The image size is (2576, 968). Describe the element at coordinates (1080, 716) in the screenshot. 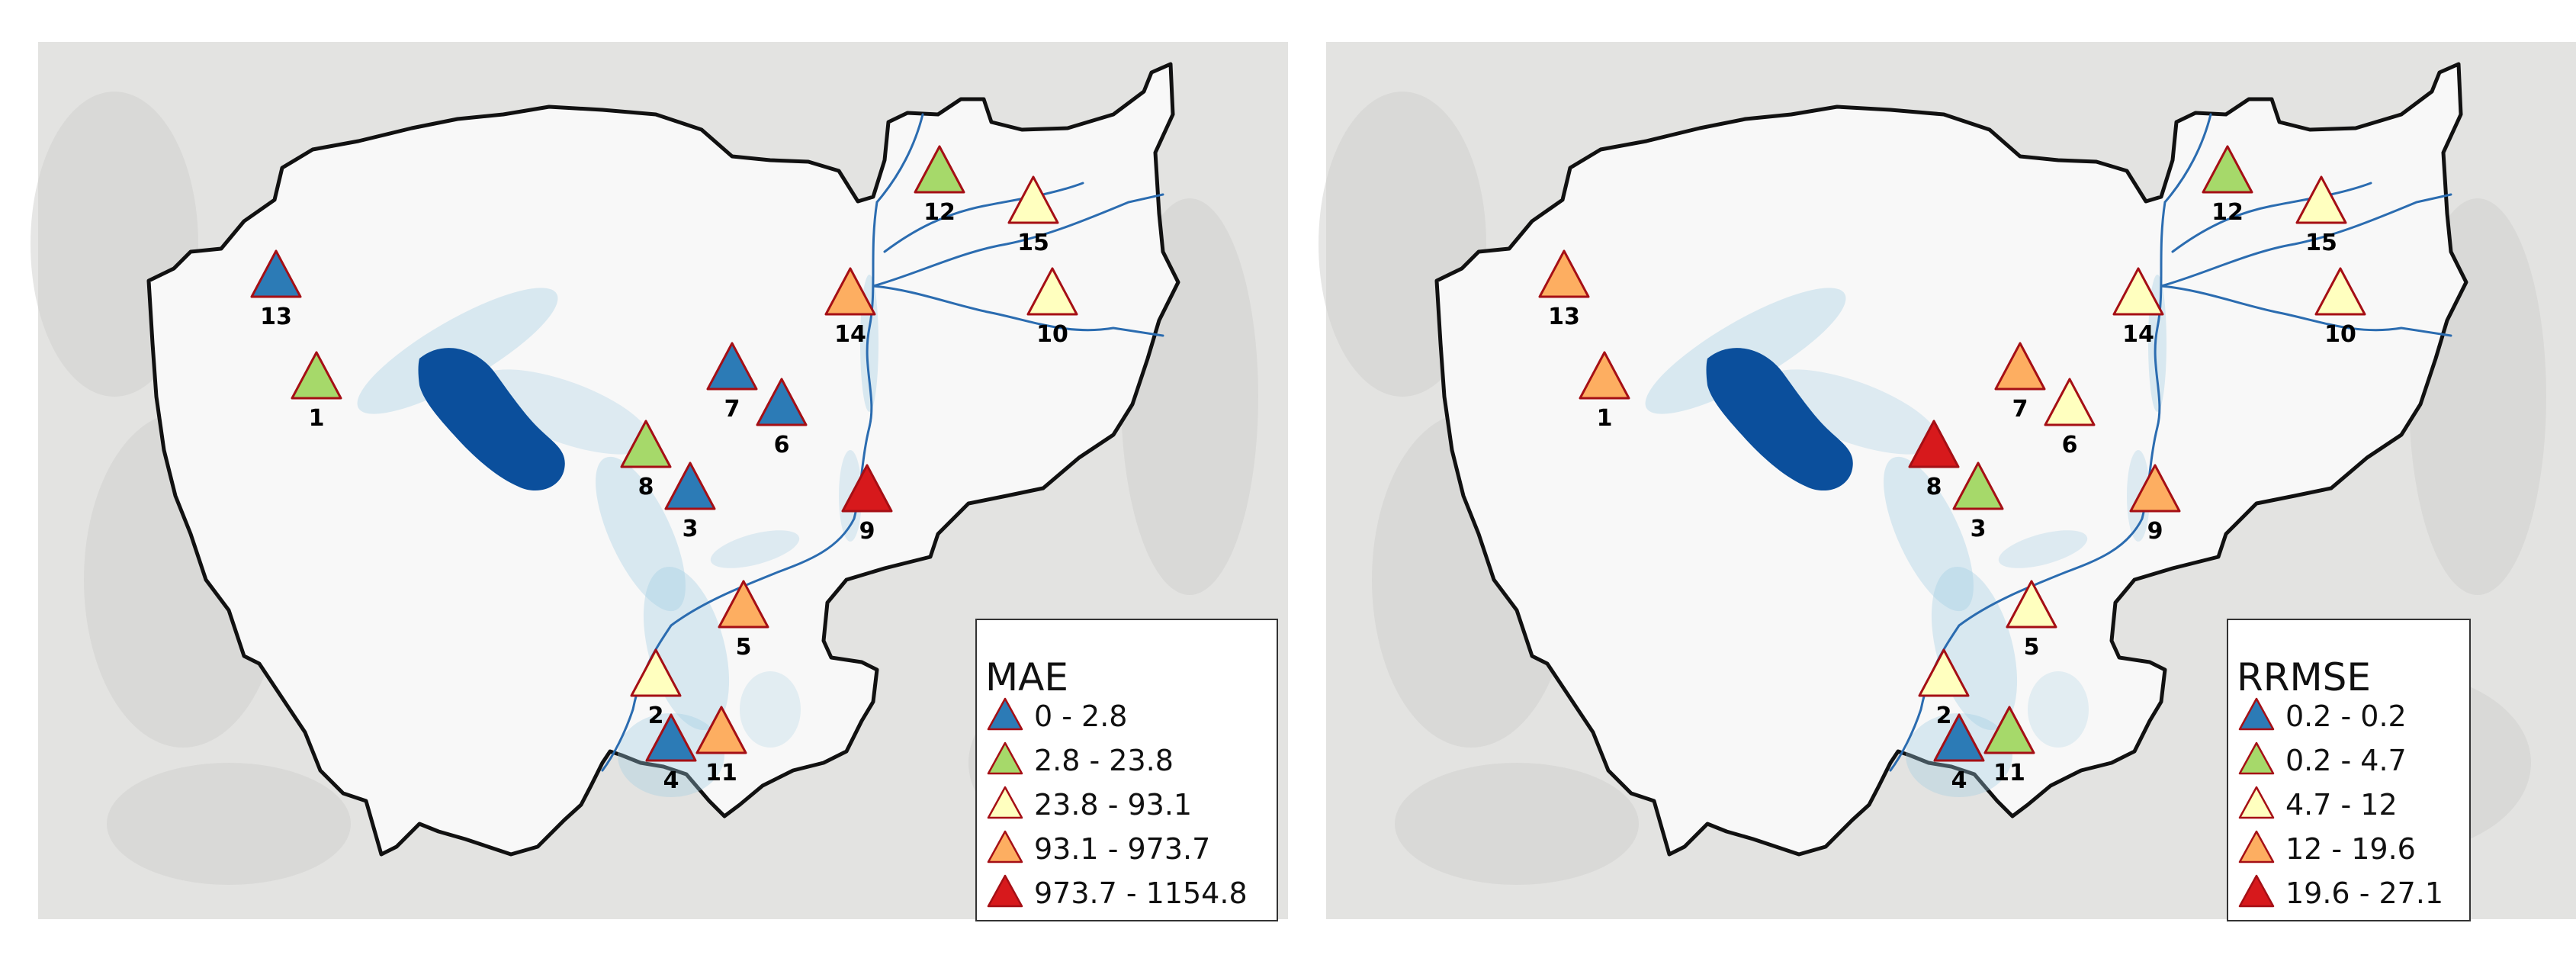

I see `legend-entry-label: 0 - 2.8` at that location.